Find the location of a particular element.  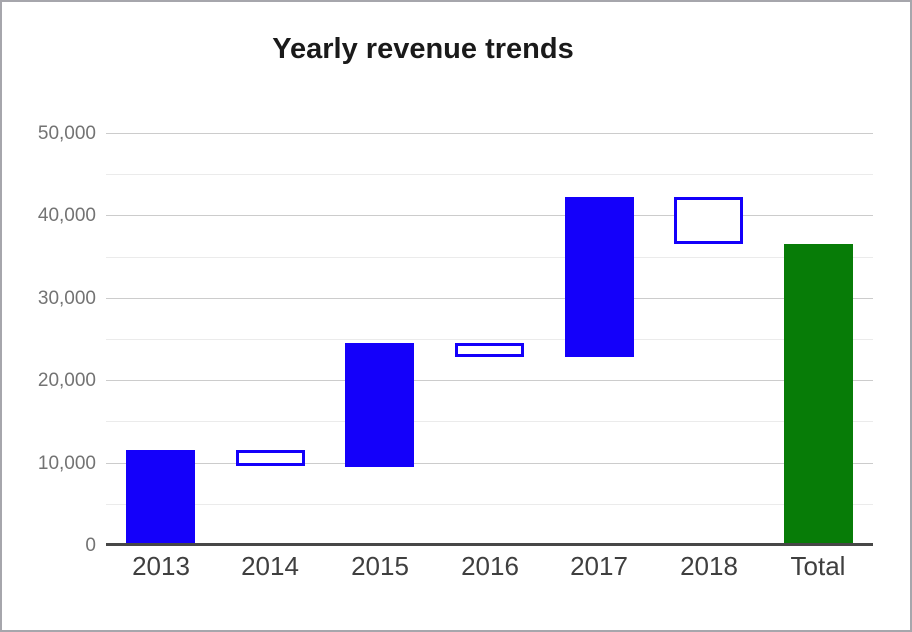

waterfall-bar-2013 is located at coordinates (160, 497).